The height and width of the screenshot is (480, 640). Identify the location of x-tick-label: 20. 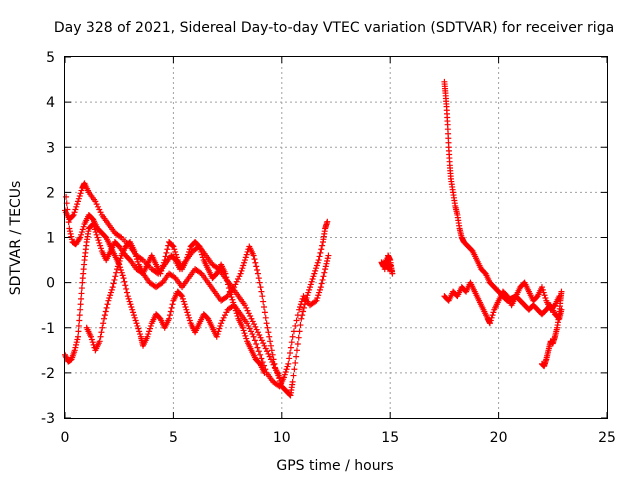
(499, 438).